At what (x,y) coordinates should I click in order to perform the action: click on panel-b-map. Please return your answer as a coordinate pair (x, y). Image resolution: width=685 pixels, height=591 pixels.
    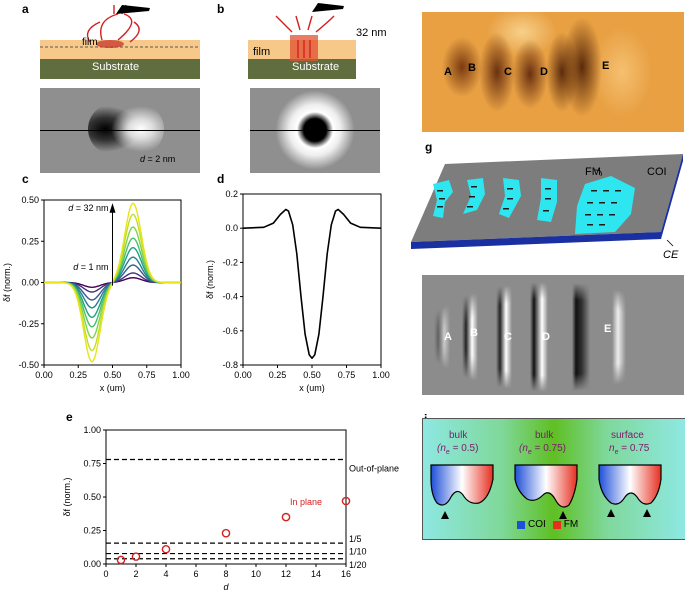
    Looking at the image, I should click on (315, 130).